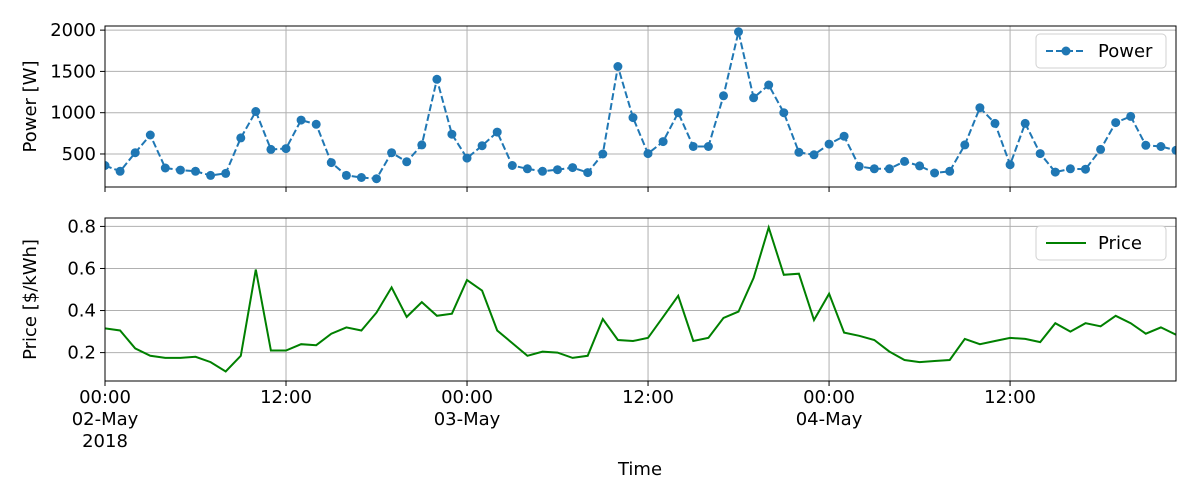 The height and width of the screenshot is (500, 1200). What do you see at coordinates (105, 441) in the screenshot?
I see `x-tick-label-line: 2018` at bounding box center [105, 441].